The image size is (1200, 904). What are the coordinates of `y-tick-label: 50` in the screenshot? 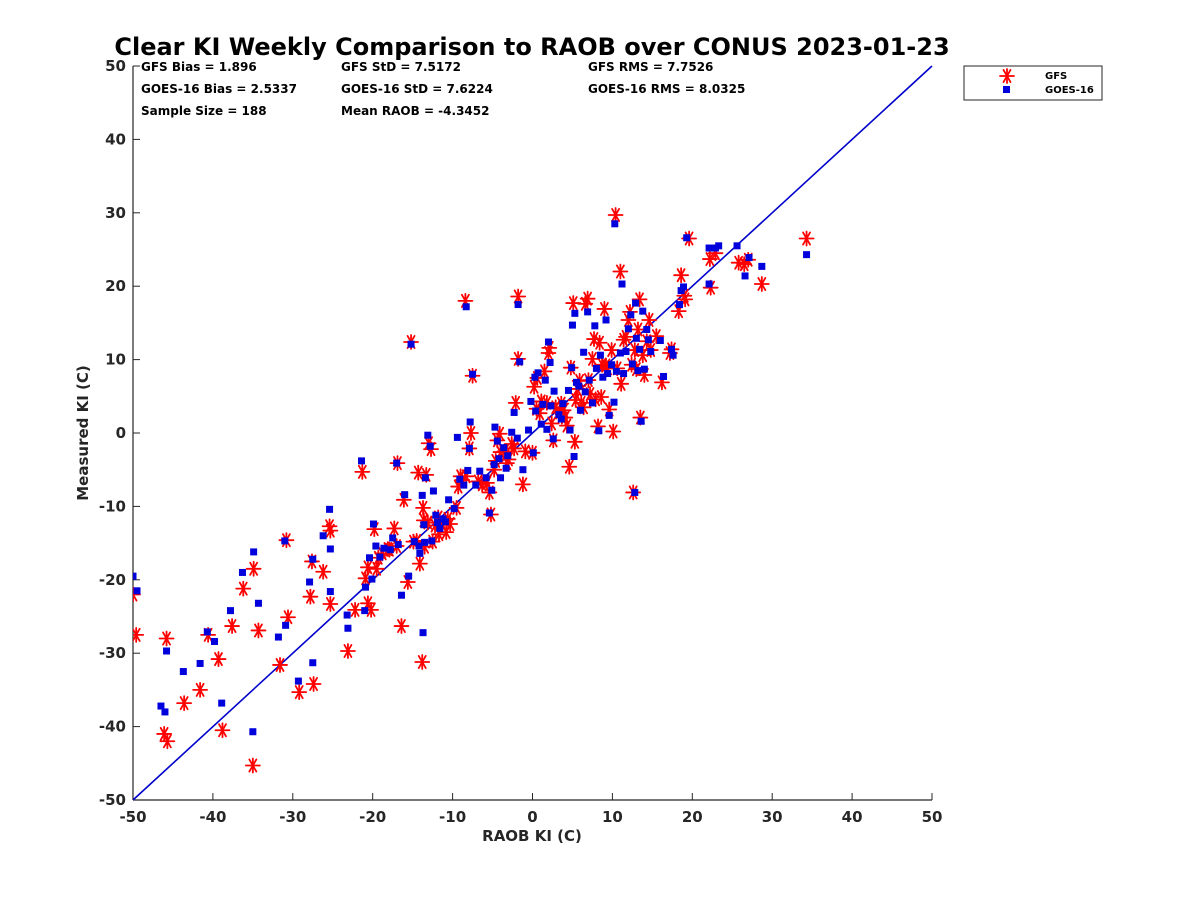 It's located at (115, 66).